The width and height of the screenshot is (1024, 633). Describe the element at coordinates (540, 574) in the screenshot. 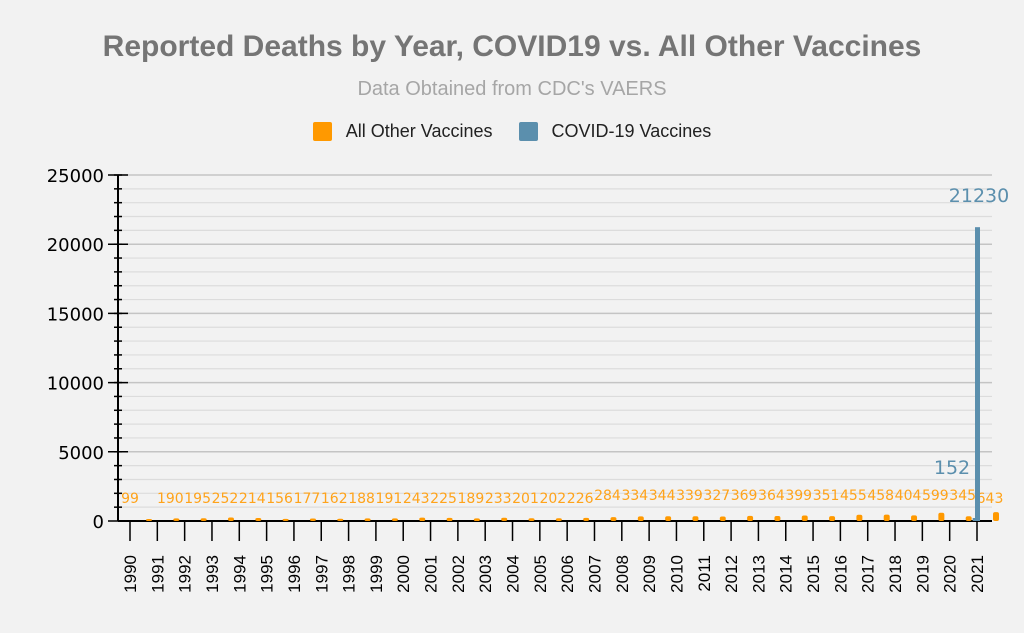

I see `x-tick-label: 2005` at that location.